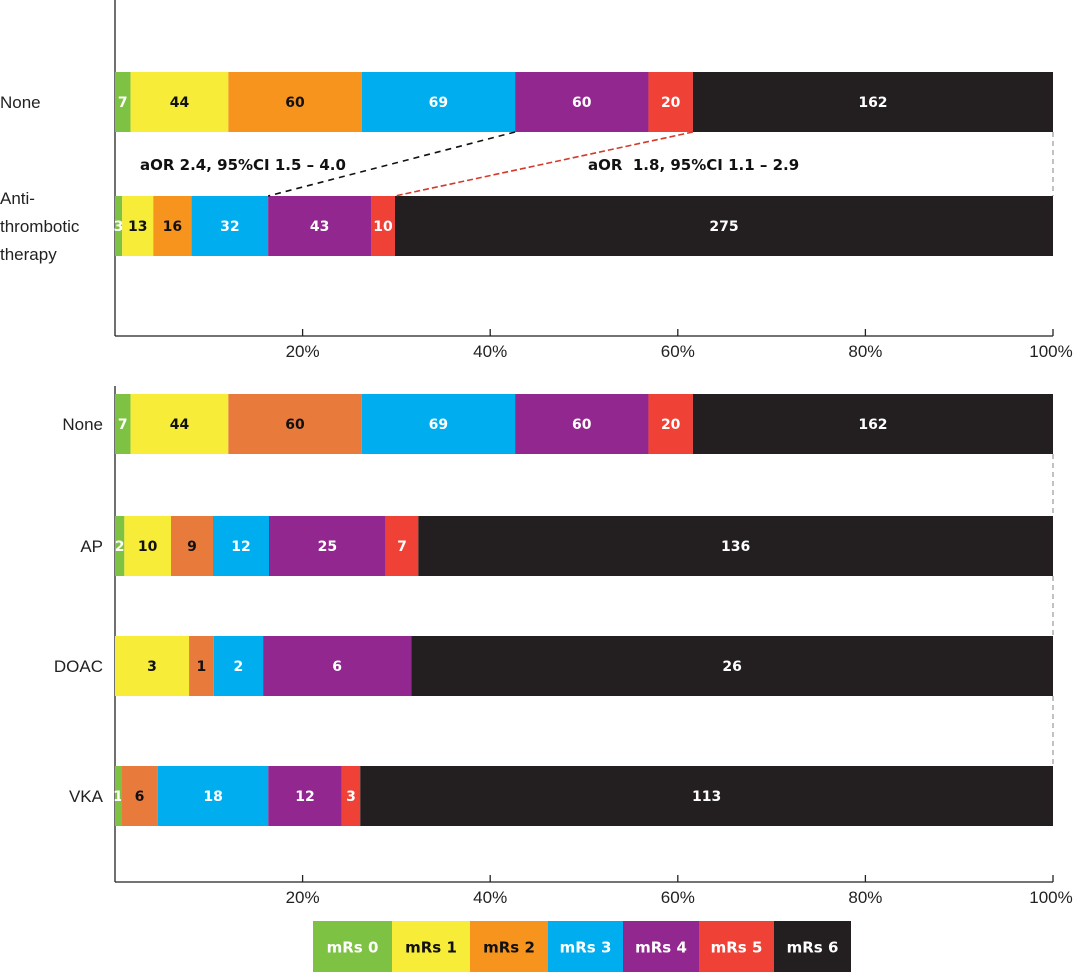 The image size is (1084, 972). I want to click on bar-data-label: 136, so click(735, 547).